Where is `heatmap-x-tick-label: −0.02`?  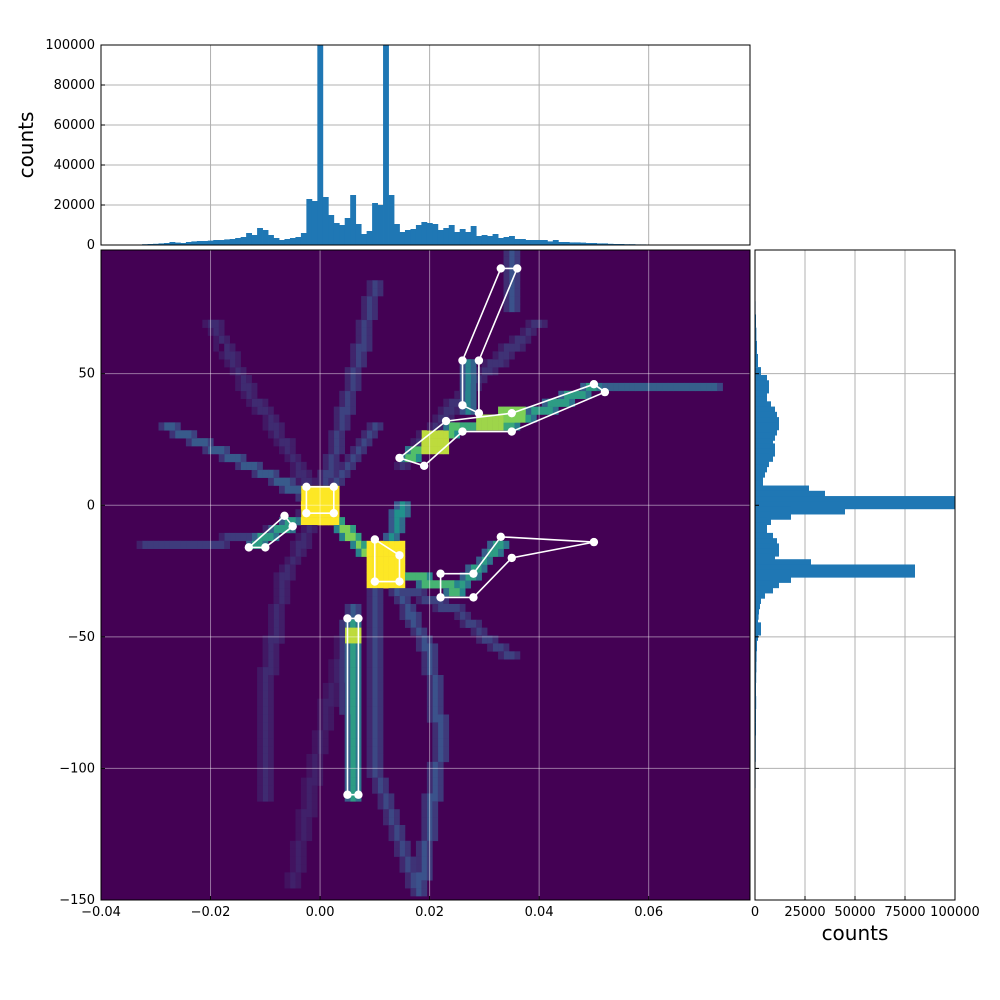
heatmap-x-tick-label: −0.02 is located at coordinates (211, 912).